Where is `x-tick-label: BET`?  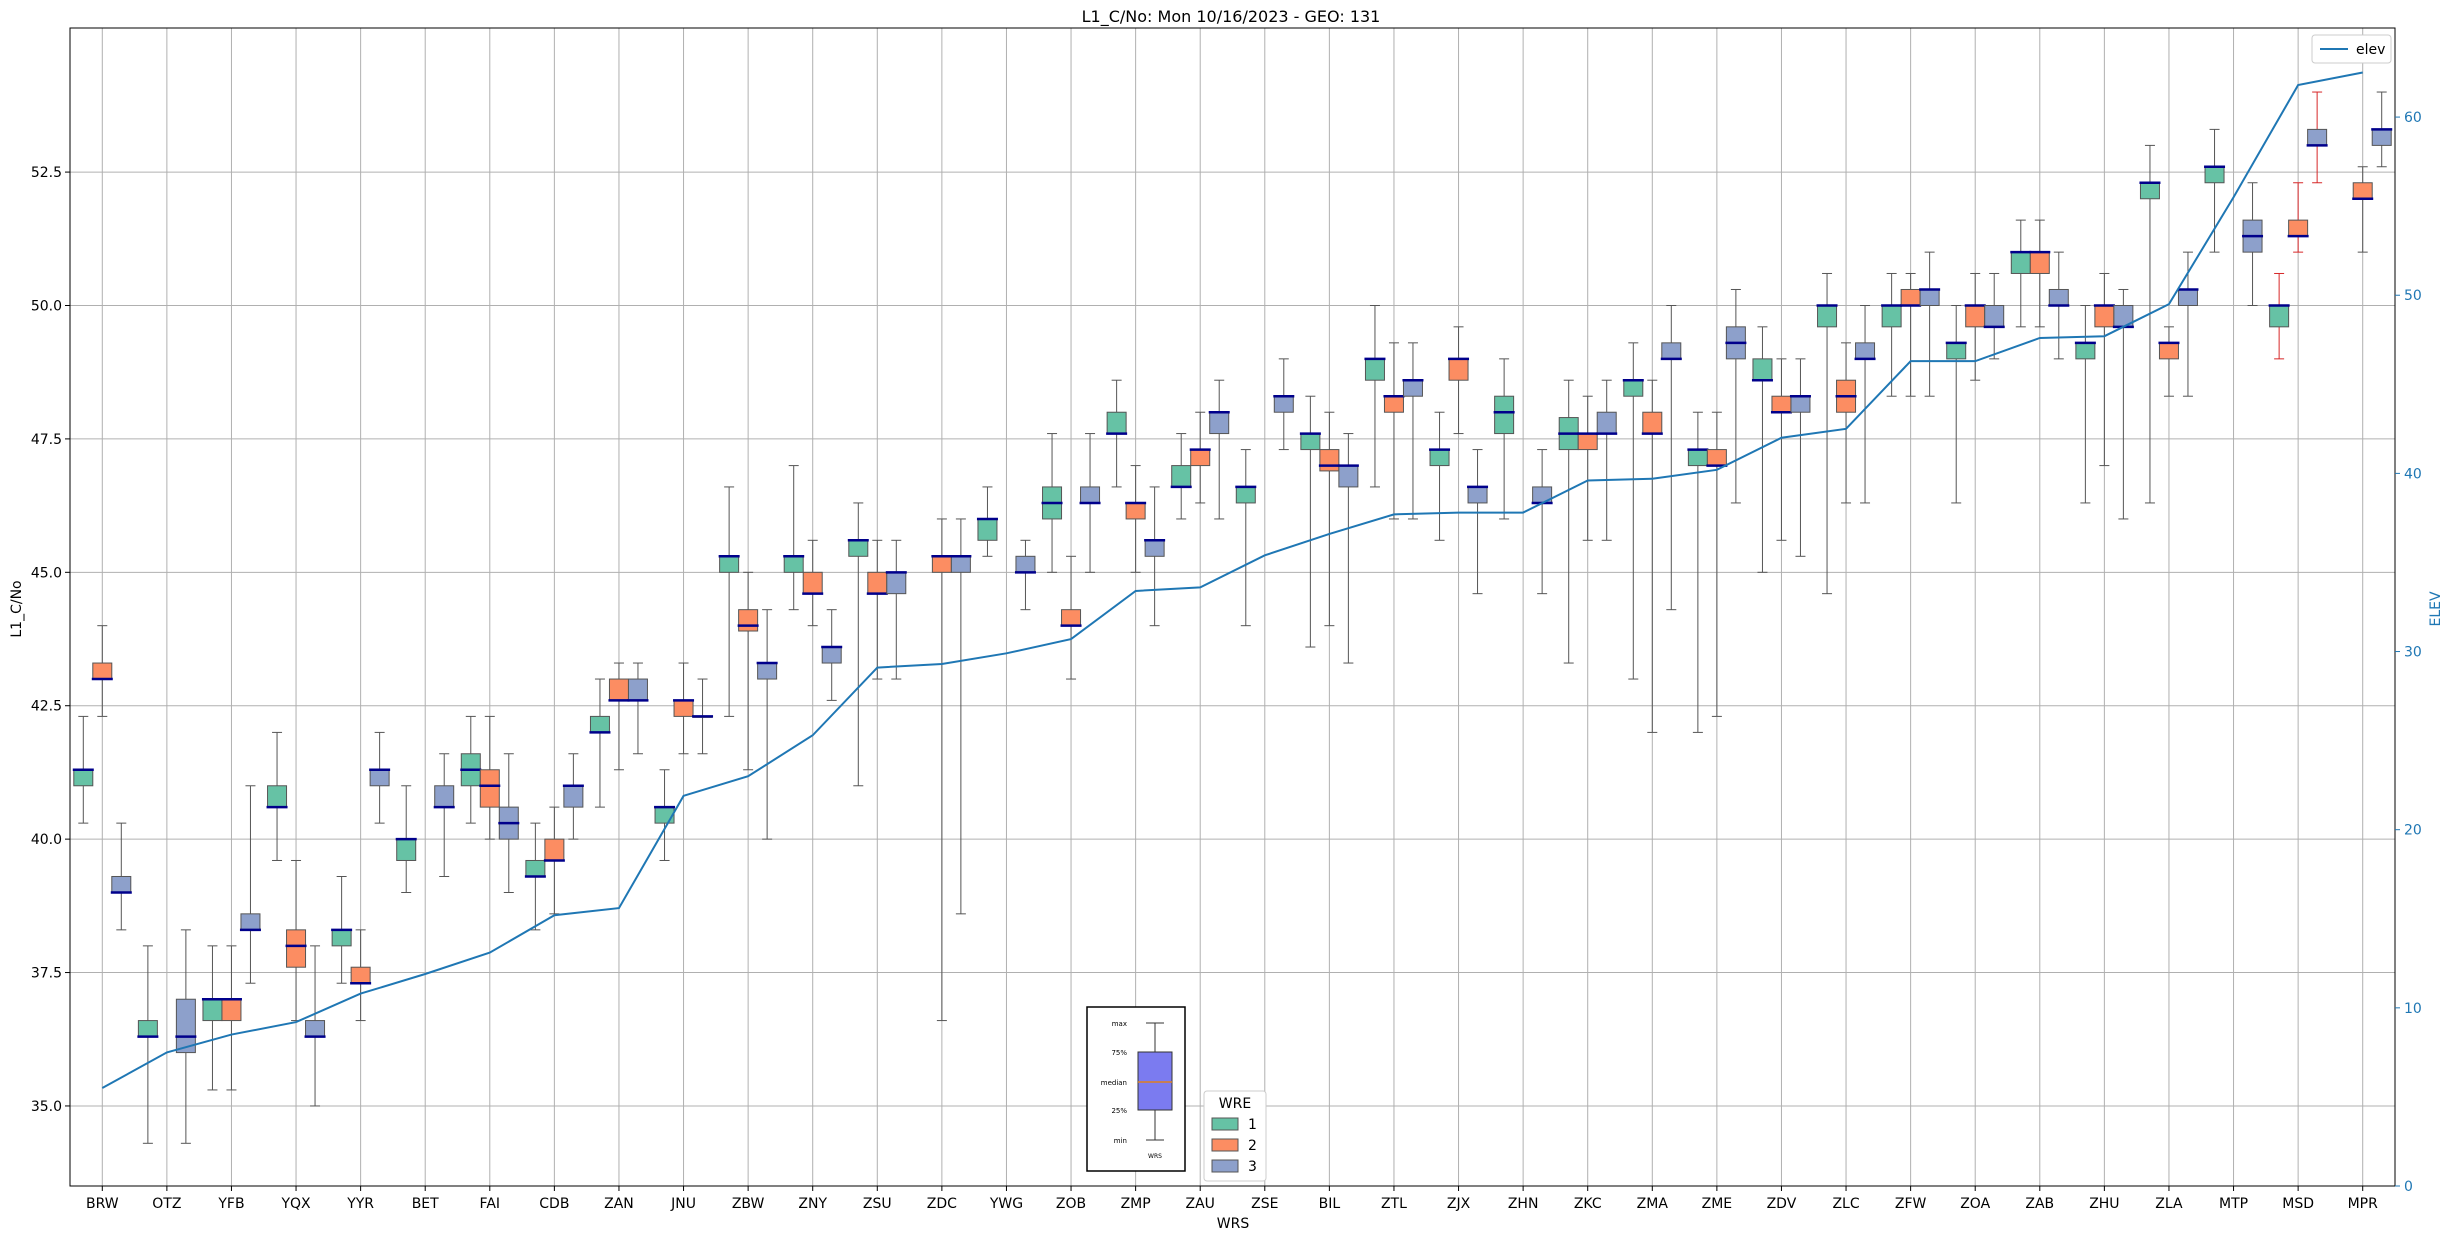
x-tick-label: BET is located at coordinates (425, 1204).